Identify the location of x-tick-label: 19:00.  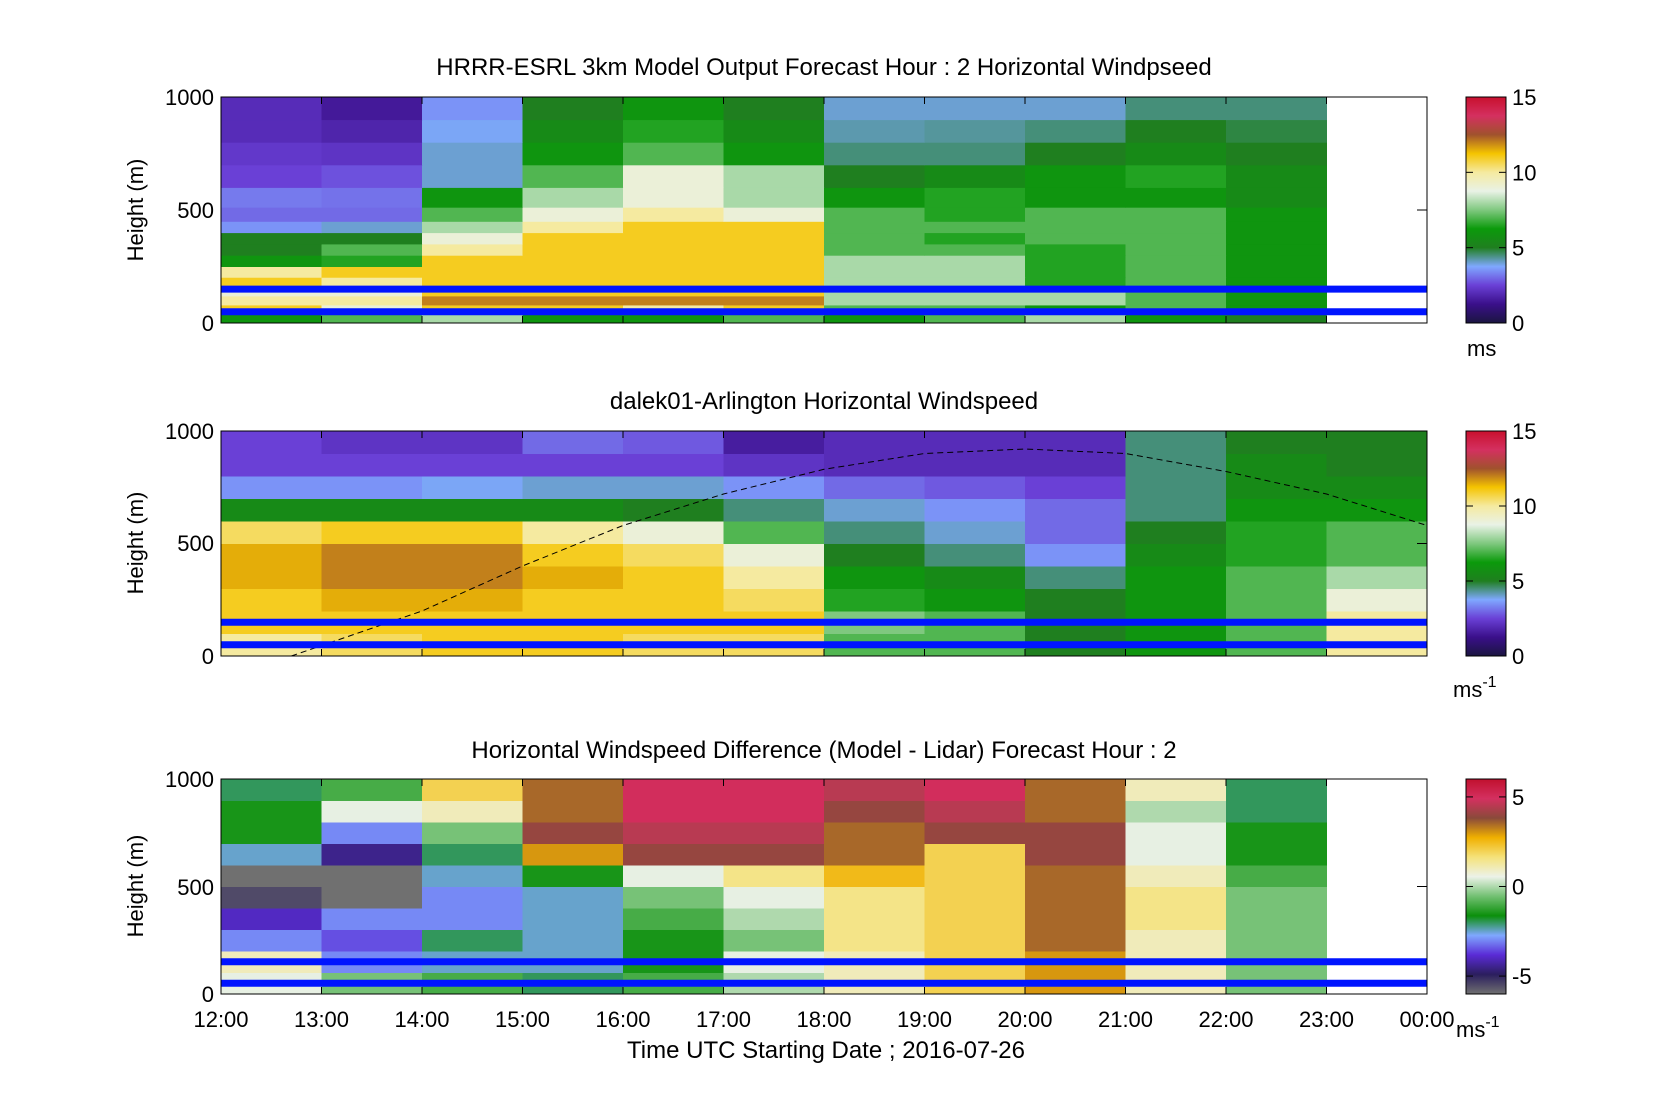
(924, 1019).